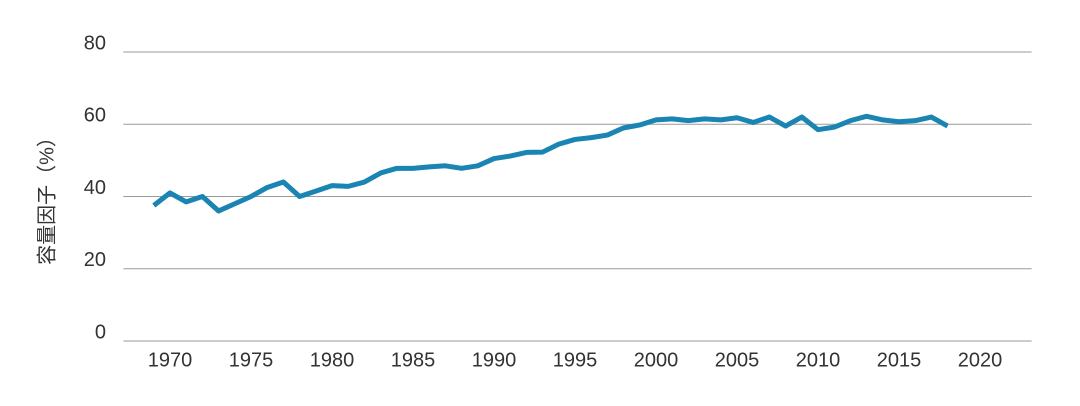  Describe the element at coordinates (100, 332) in the screenshot. I see `y-tick-label: 0` at that location.